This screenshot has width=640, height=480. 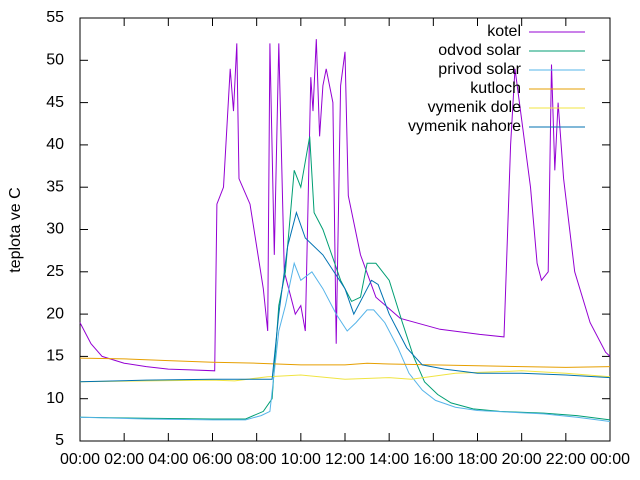 What do you see at coordinates (479, 50) in the screenshot?
I see `legend-label: odvod solar` at bounding box center [479, 50].